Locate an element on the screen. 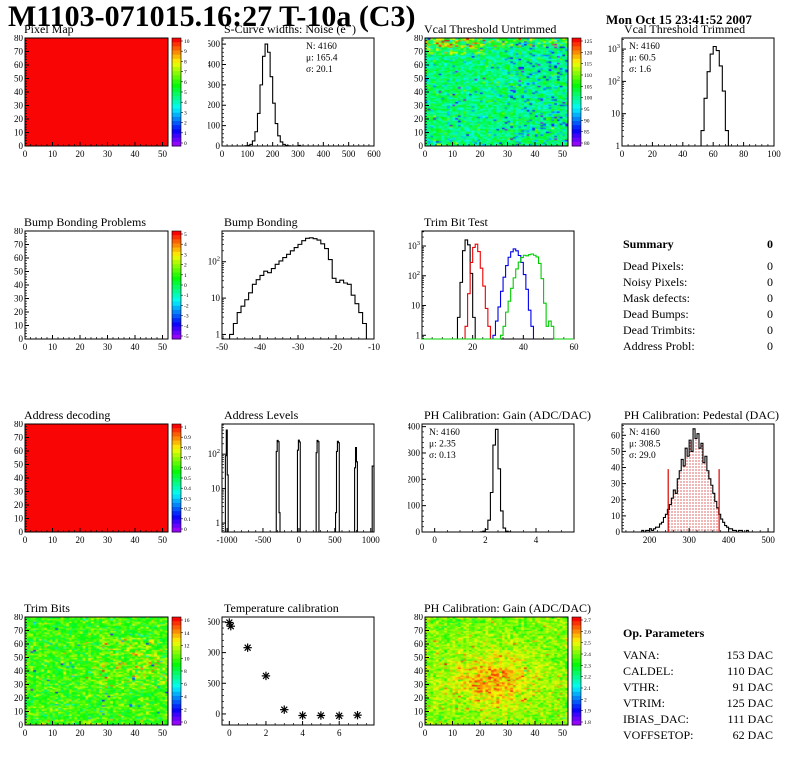  svg-text: 120 is located at coordinates (588, 53).